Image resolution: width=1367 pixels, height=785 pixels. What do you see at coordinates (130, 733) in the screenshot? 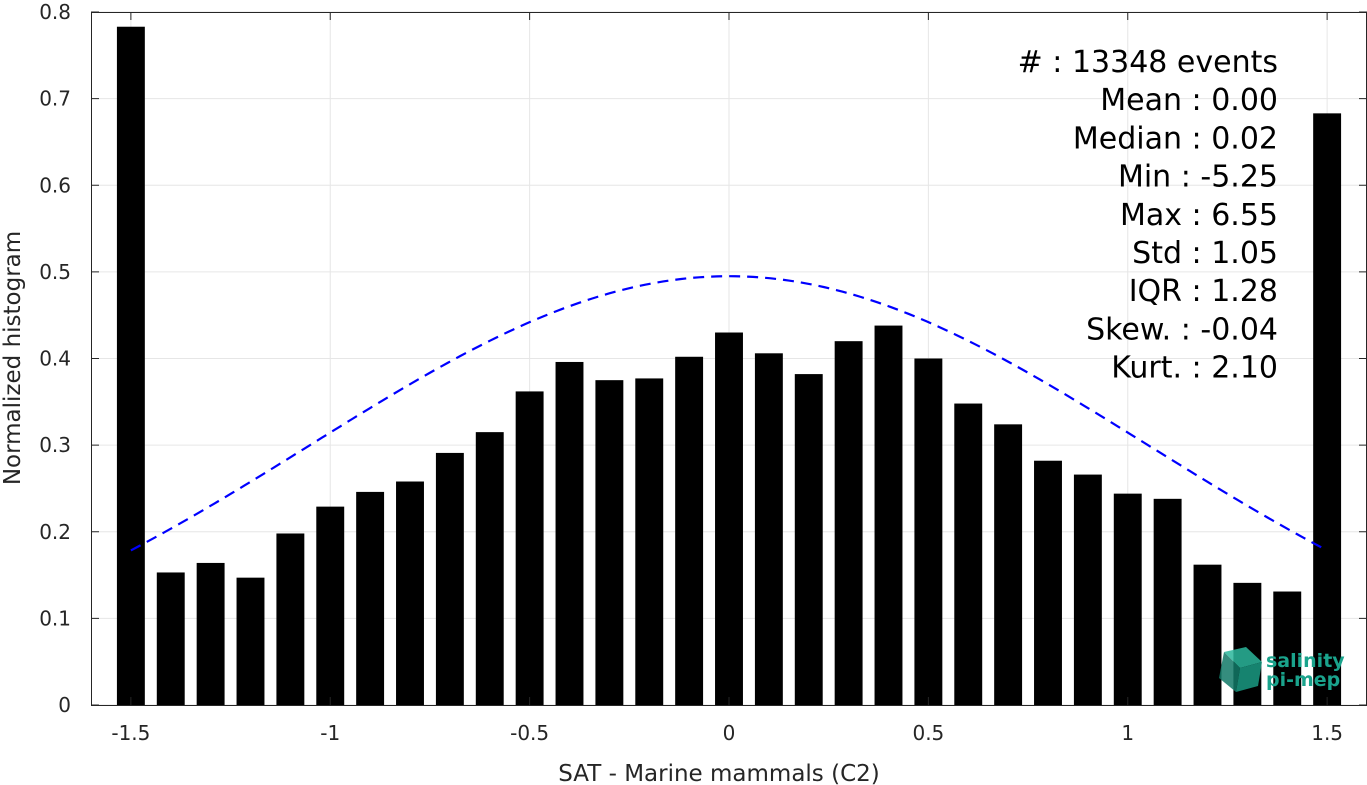
I see `x-tick-label: -1.5` at bounding box center [130, 733].